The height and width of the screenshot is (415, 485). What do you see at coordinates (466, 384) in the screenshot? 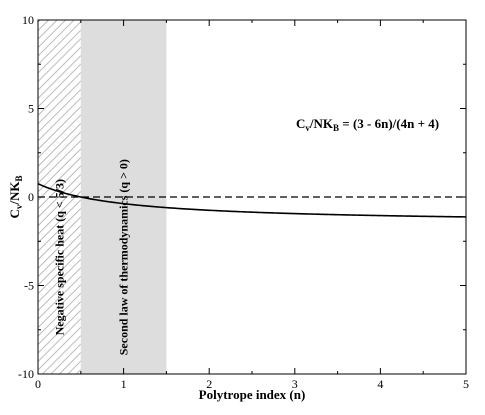
I see `x-tick-label: 5` at bounding box center [466, 384].